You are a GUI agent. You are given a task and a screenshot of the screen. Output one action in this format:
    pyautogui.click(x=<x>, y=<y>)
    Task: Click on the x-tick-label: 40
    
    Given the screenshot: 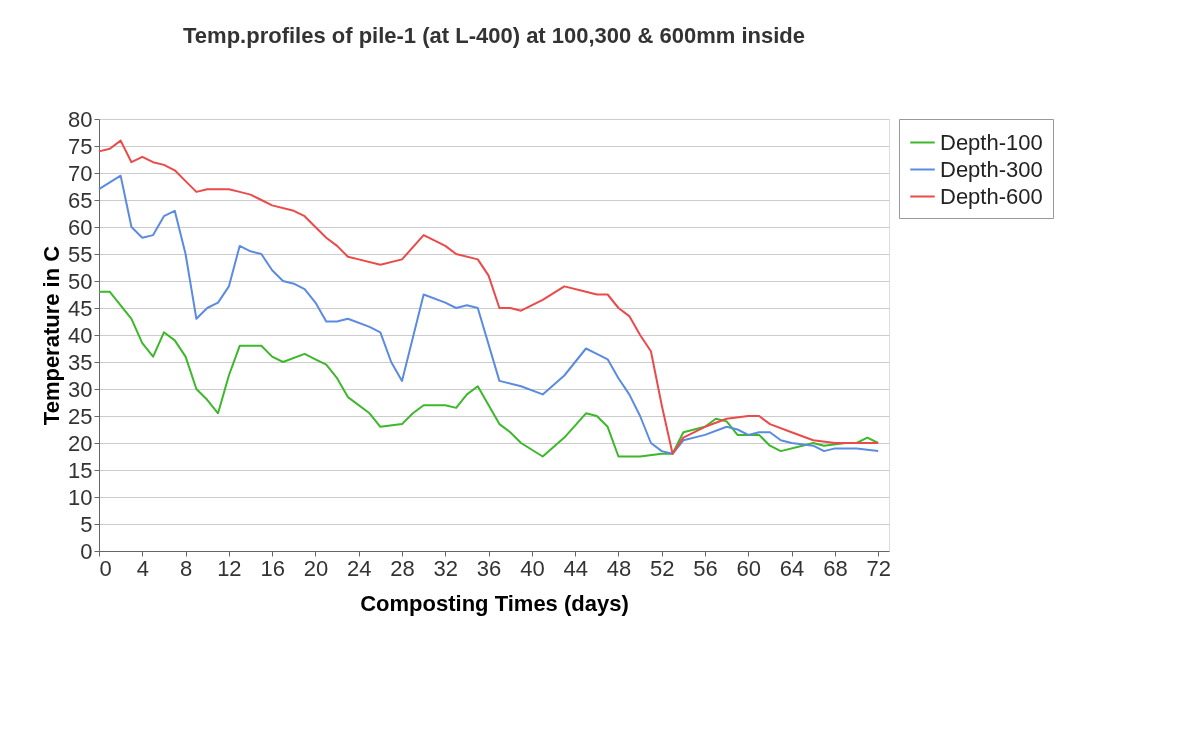 What is the action you would take?
    pyautogui.click(x=532, y=568)
    